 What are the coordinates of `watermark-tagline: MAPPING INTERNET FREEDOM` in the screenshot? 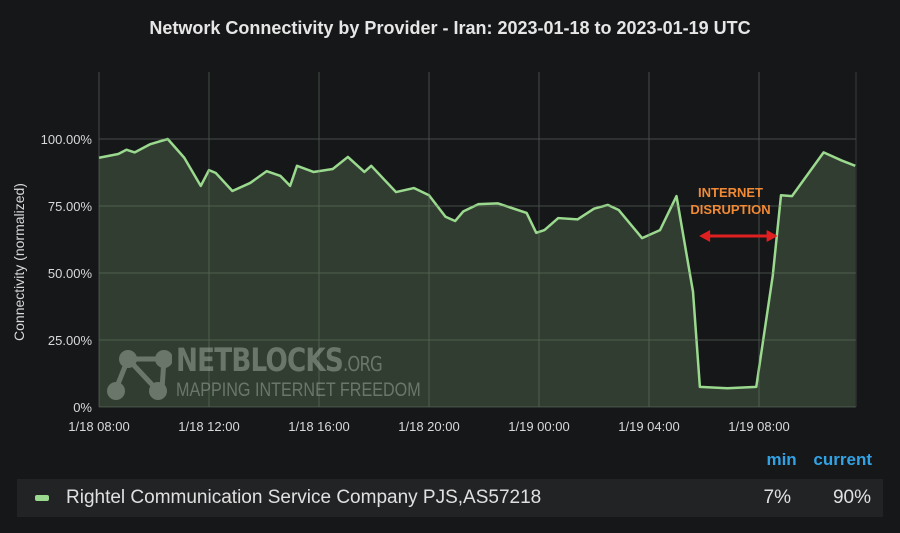 It's located at (298, 390).